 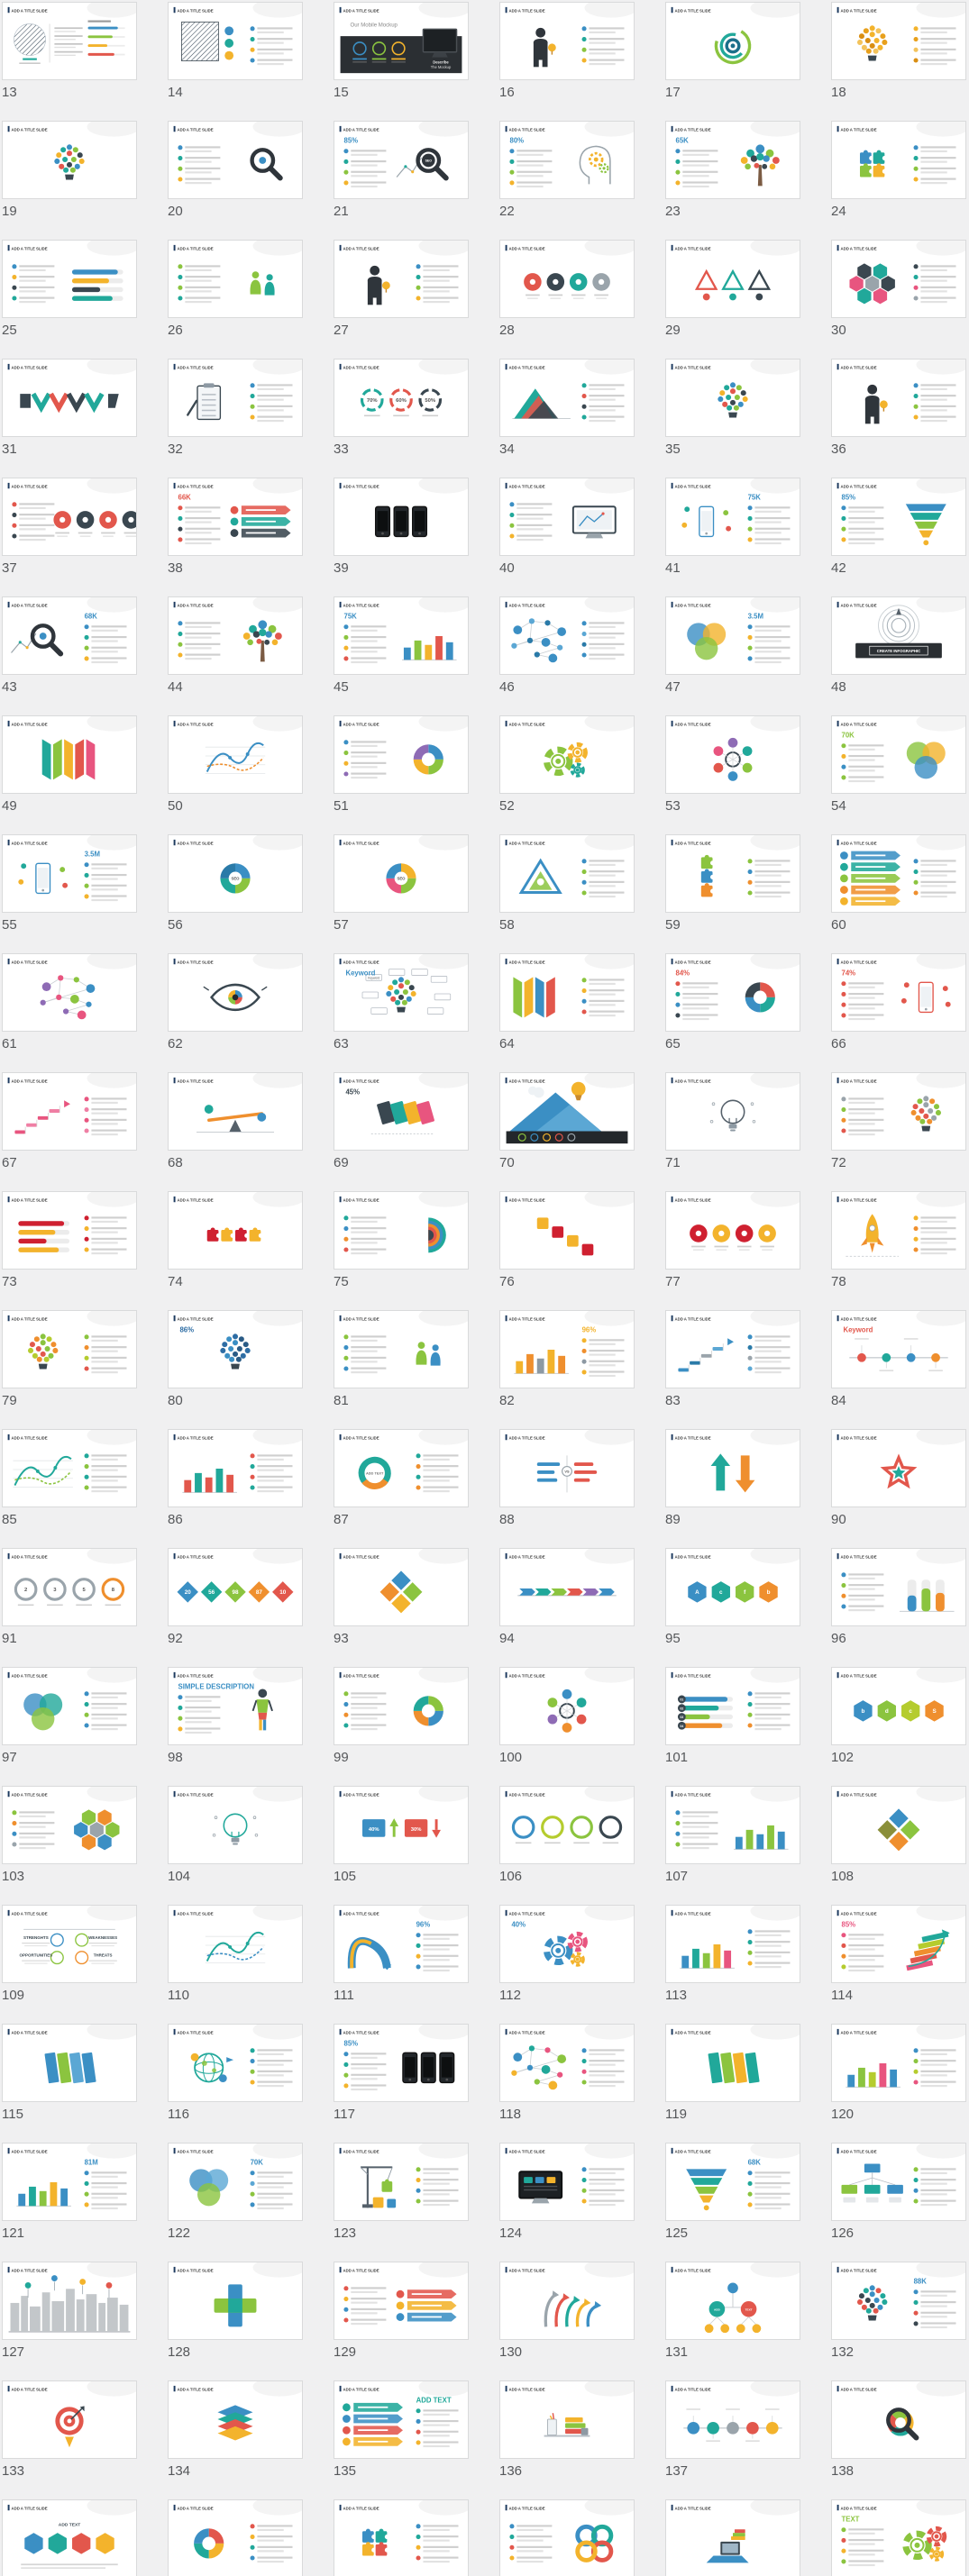 What do you see at coordinates (69, 2182) in the screenshot?
I see `slide-thumbnail: ADD A TITLE SLIDE 81M` at bounding box center [69, 2182].